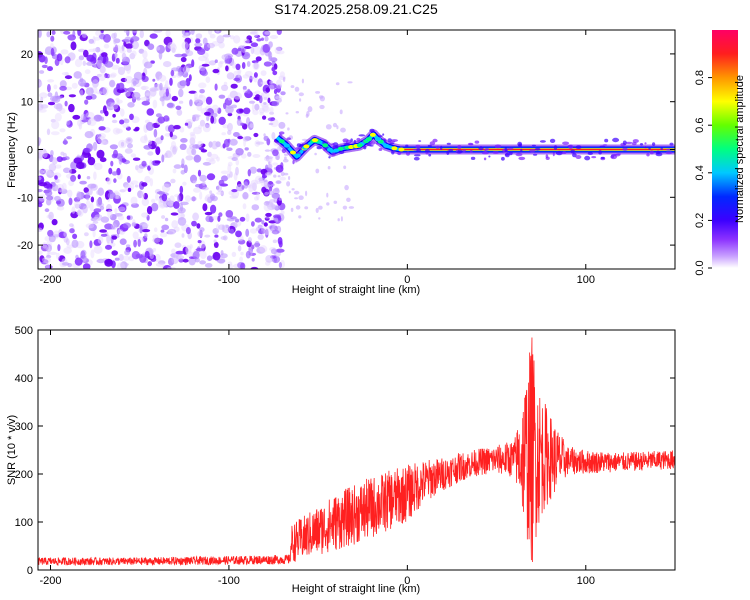 Image resolution: width=750 pixels, height=600 pixels. Describe the element at coordinates (407, 581) in the screenshot. I see `x-tick-label: 0` at that location.